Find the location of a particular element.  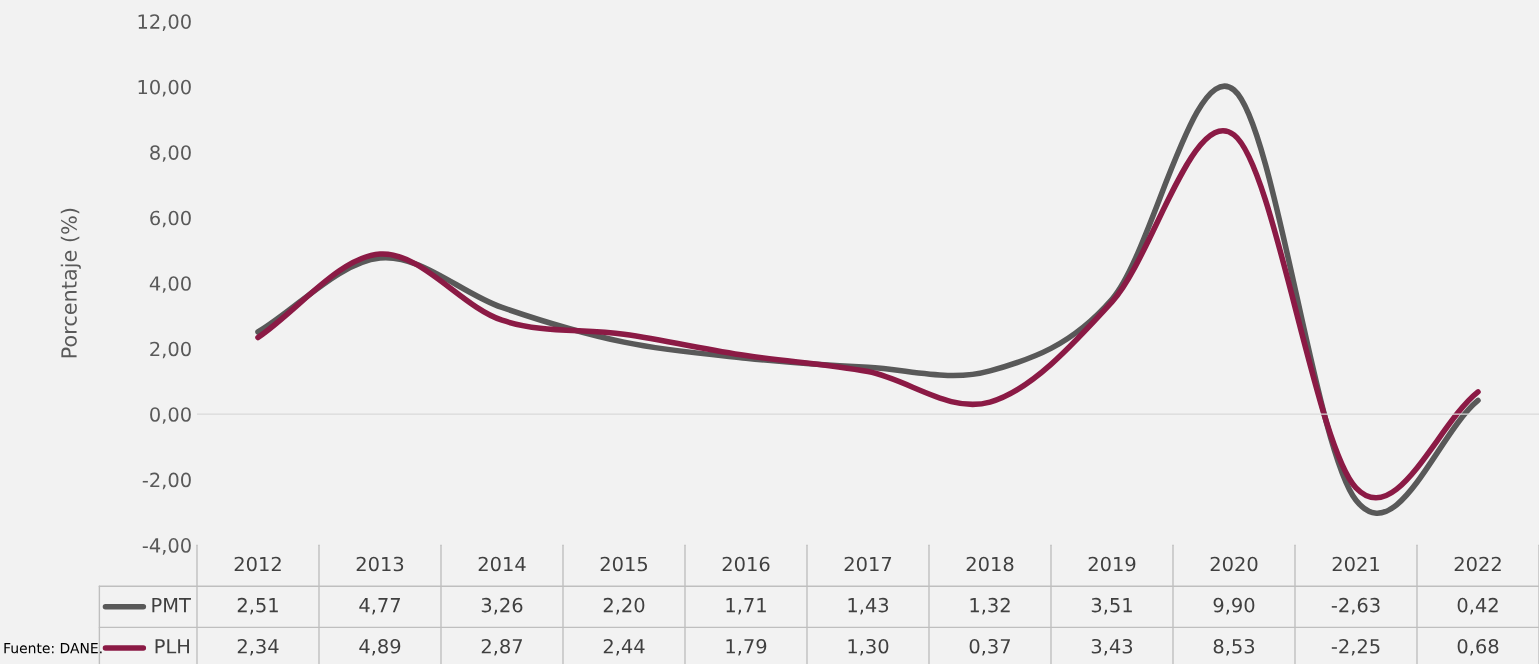

y-axis-title: Porcentaje (%) is located at coordinates (70, 283).